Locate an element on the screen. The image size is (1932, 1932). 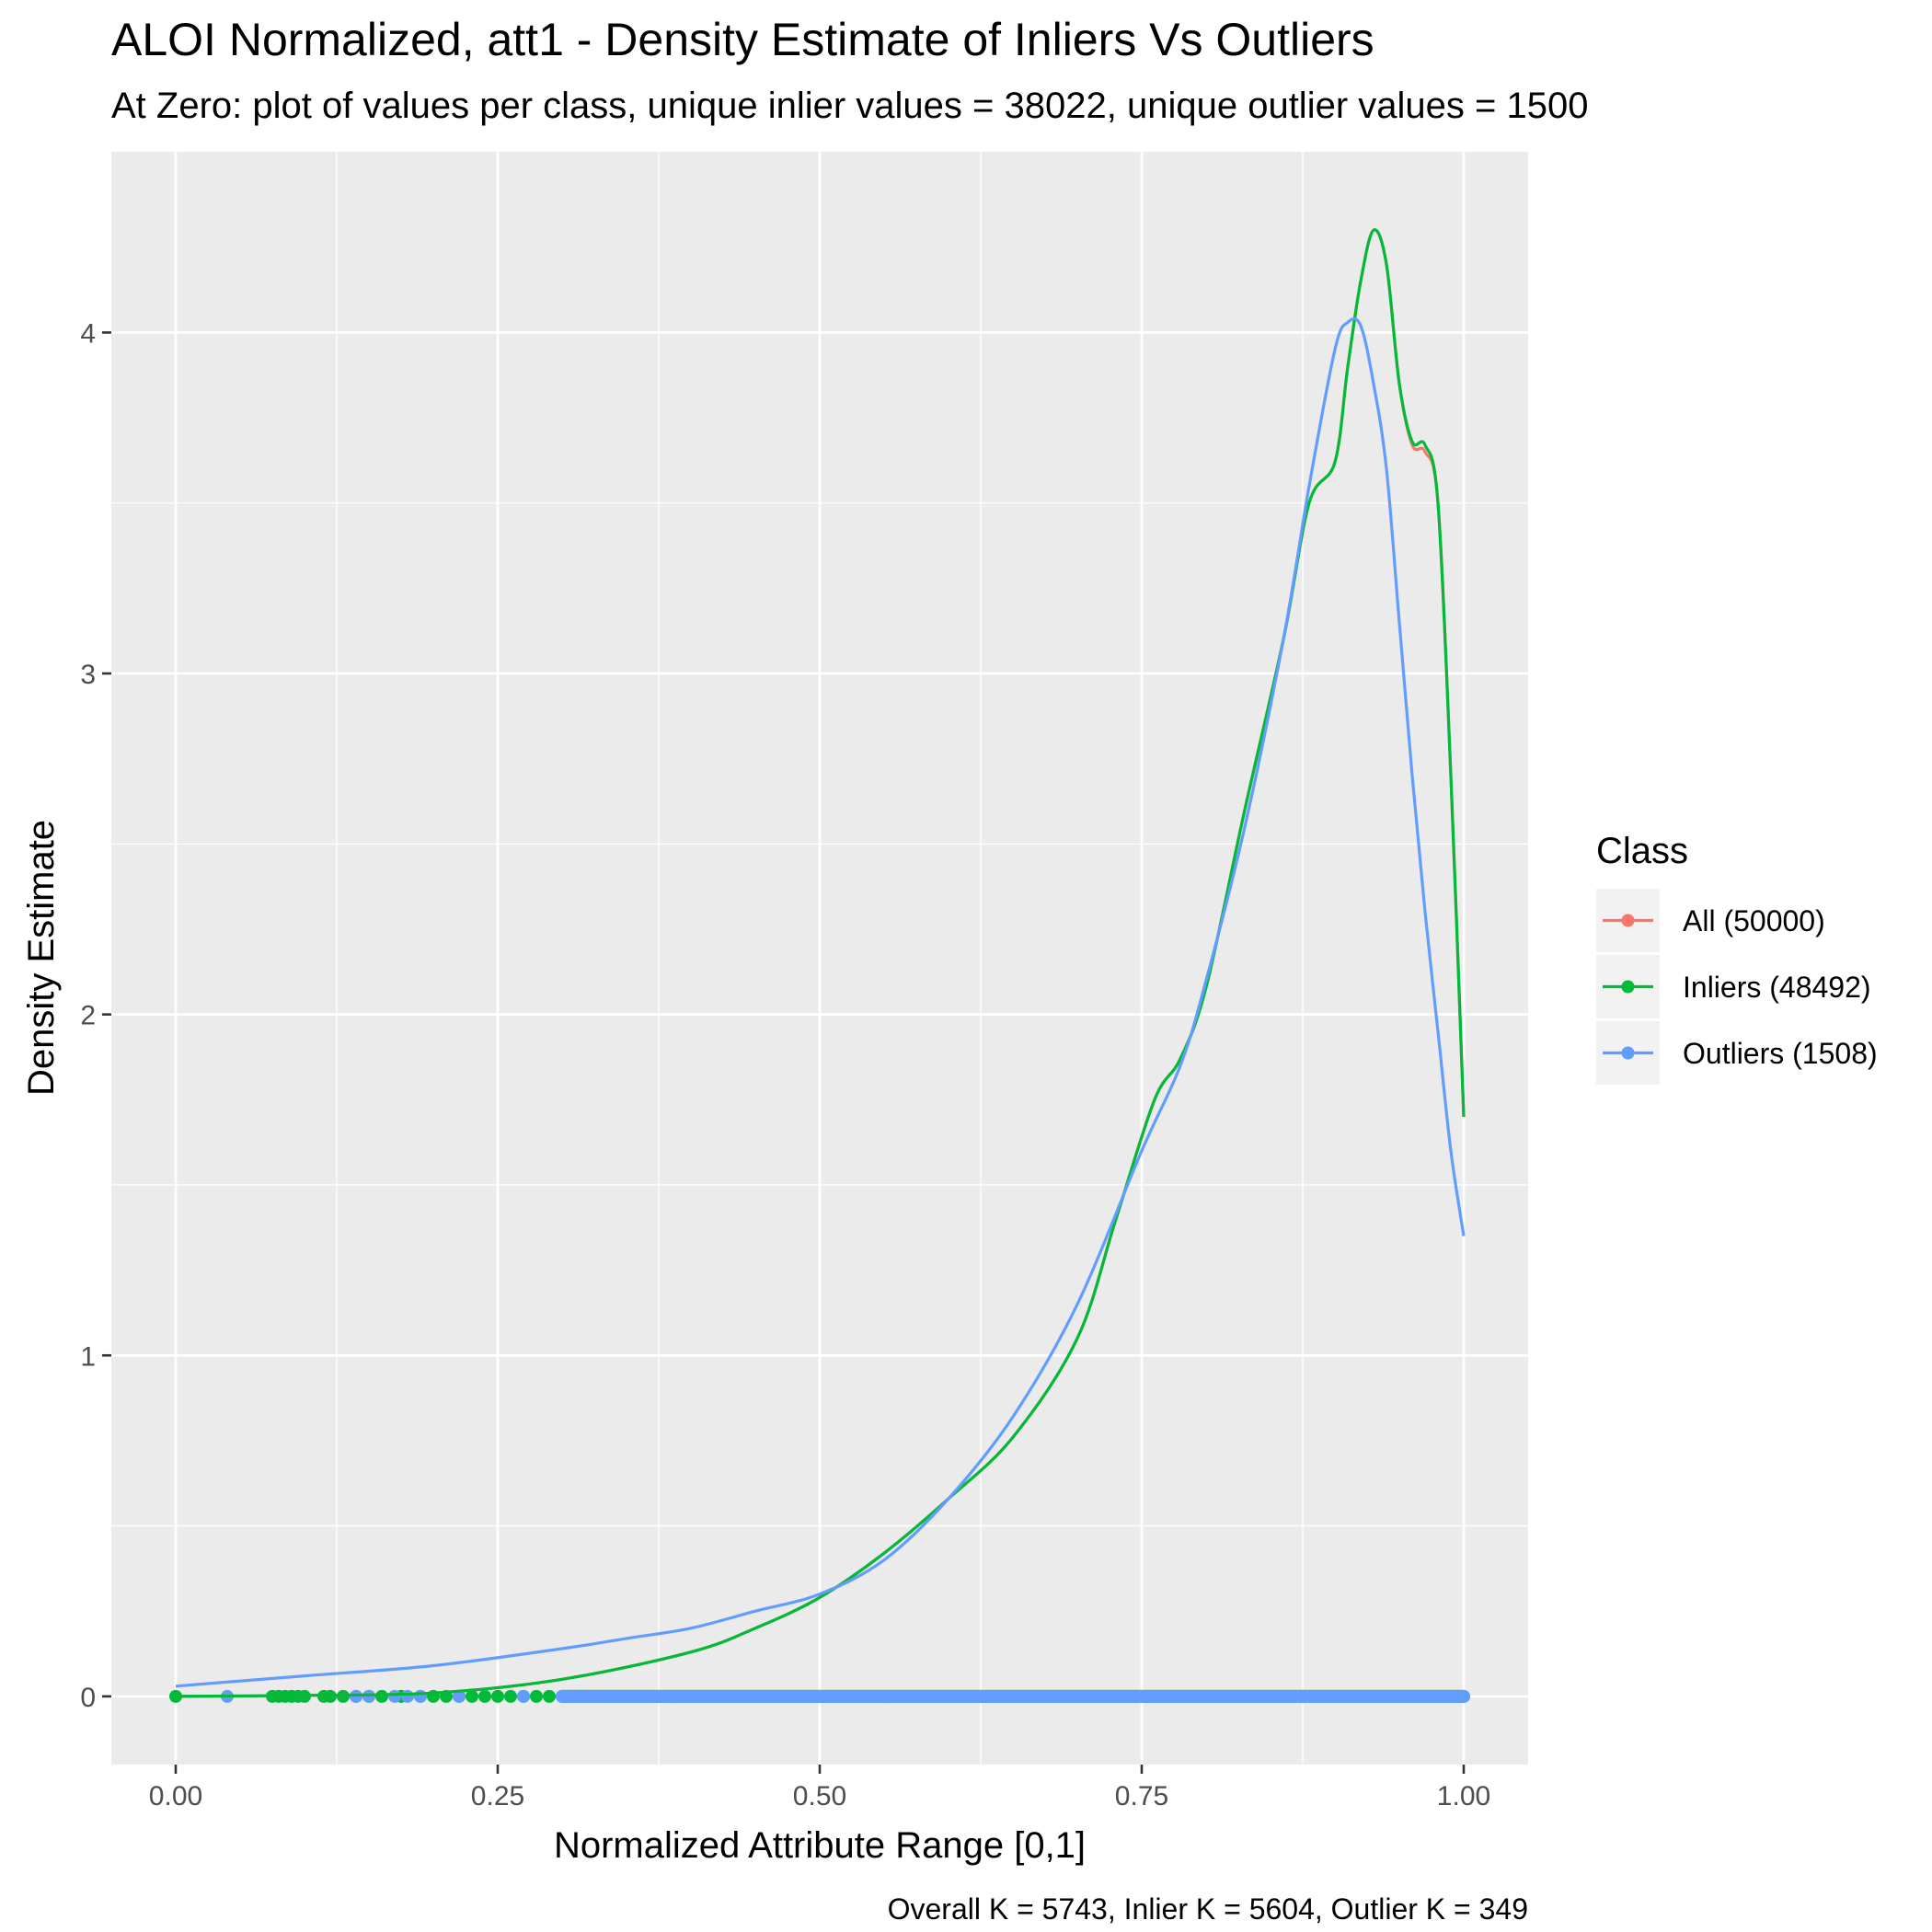
x-tick-label: 1.00 is located at coordinates (1463, 1796).